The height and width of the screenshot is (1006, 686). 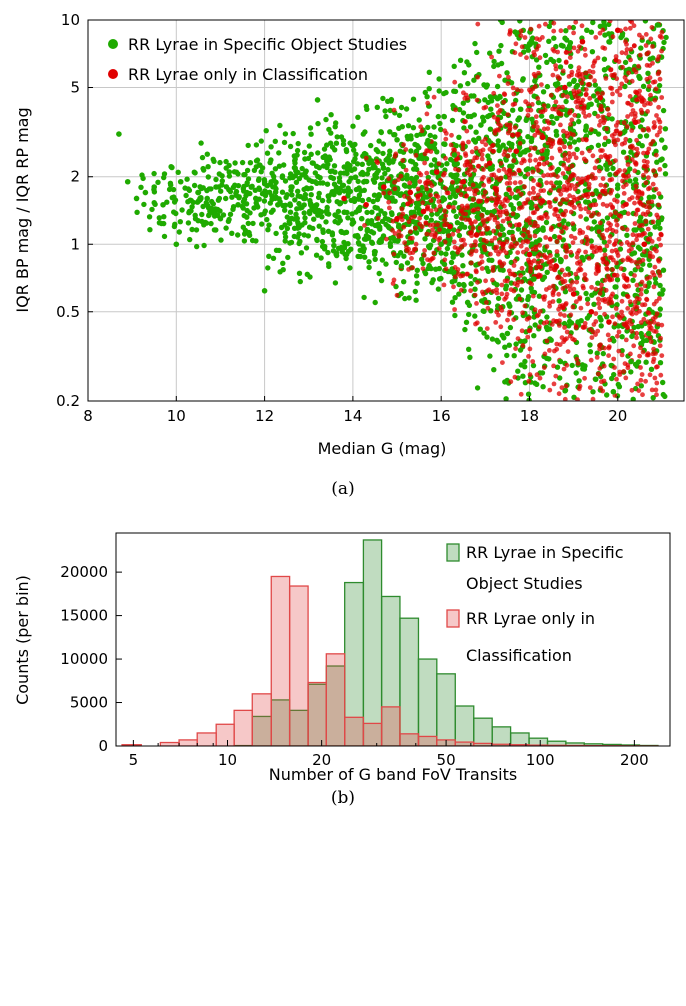 I want to click on scatter-y-axis-label: IQR BP mag / IQR RP mag, so click(x=22, y=209).